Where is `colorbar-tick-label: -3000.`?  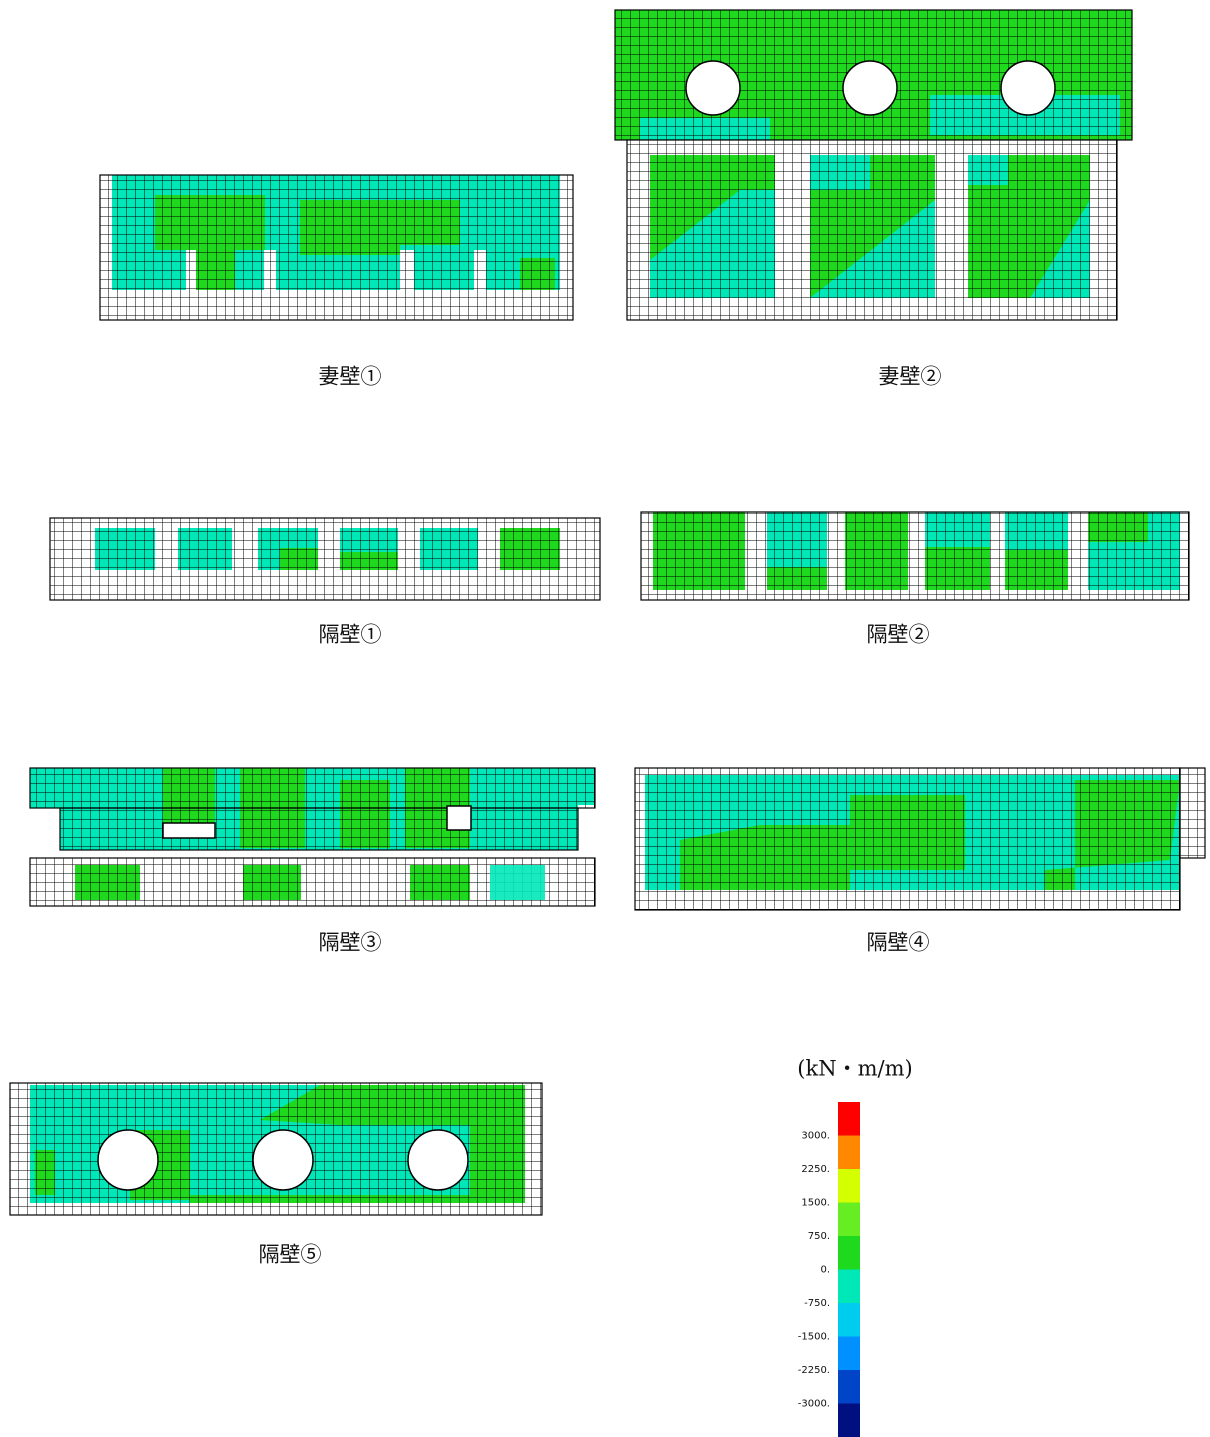 colorbar-tick-label: -3000. is located at coordinates (814, 1404).